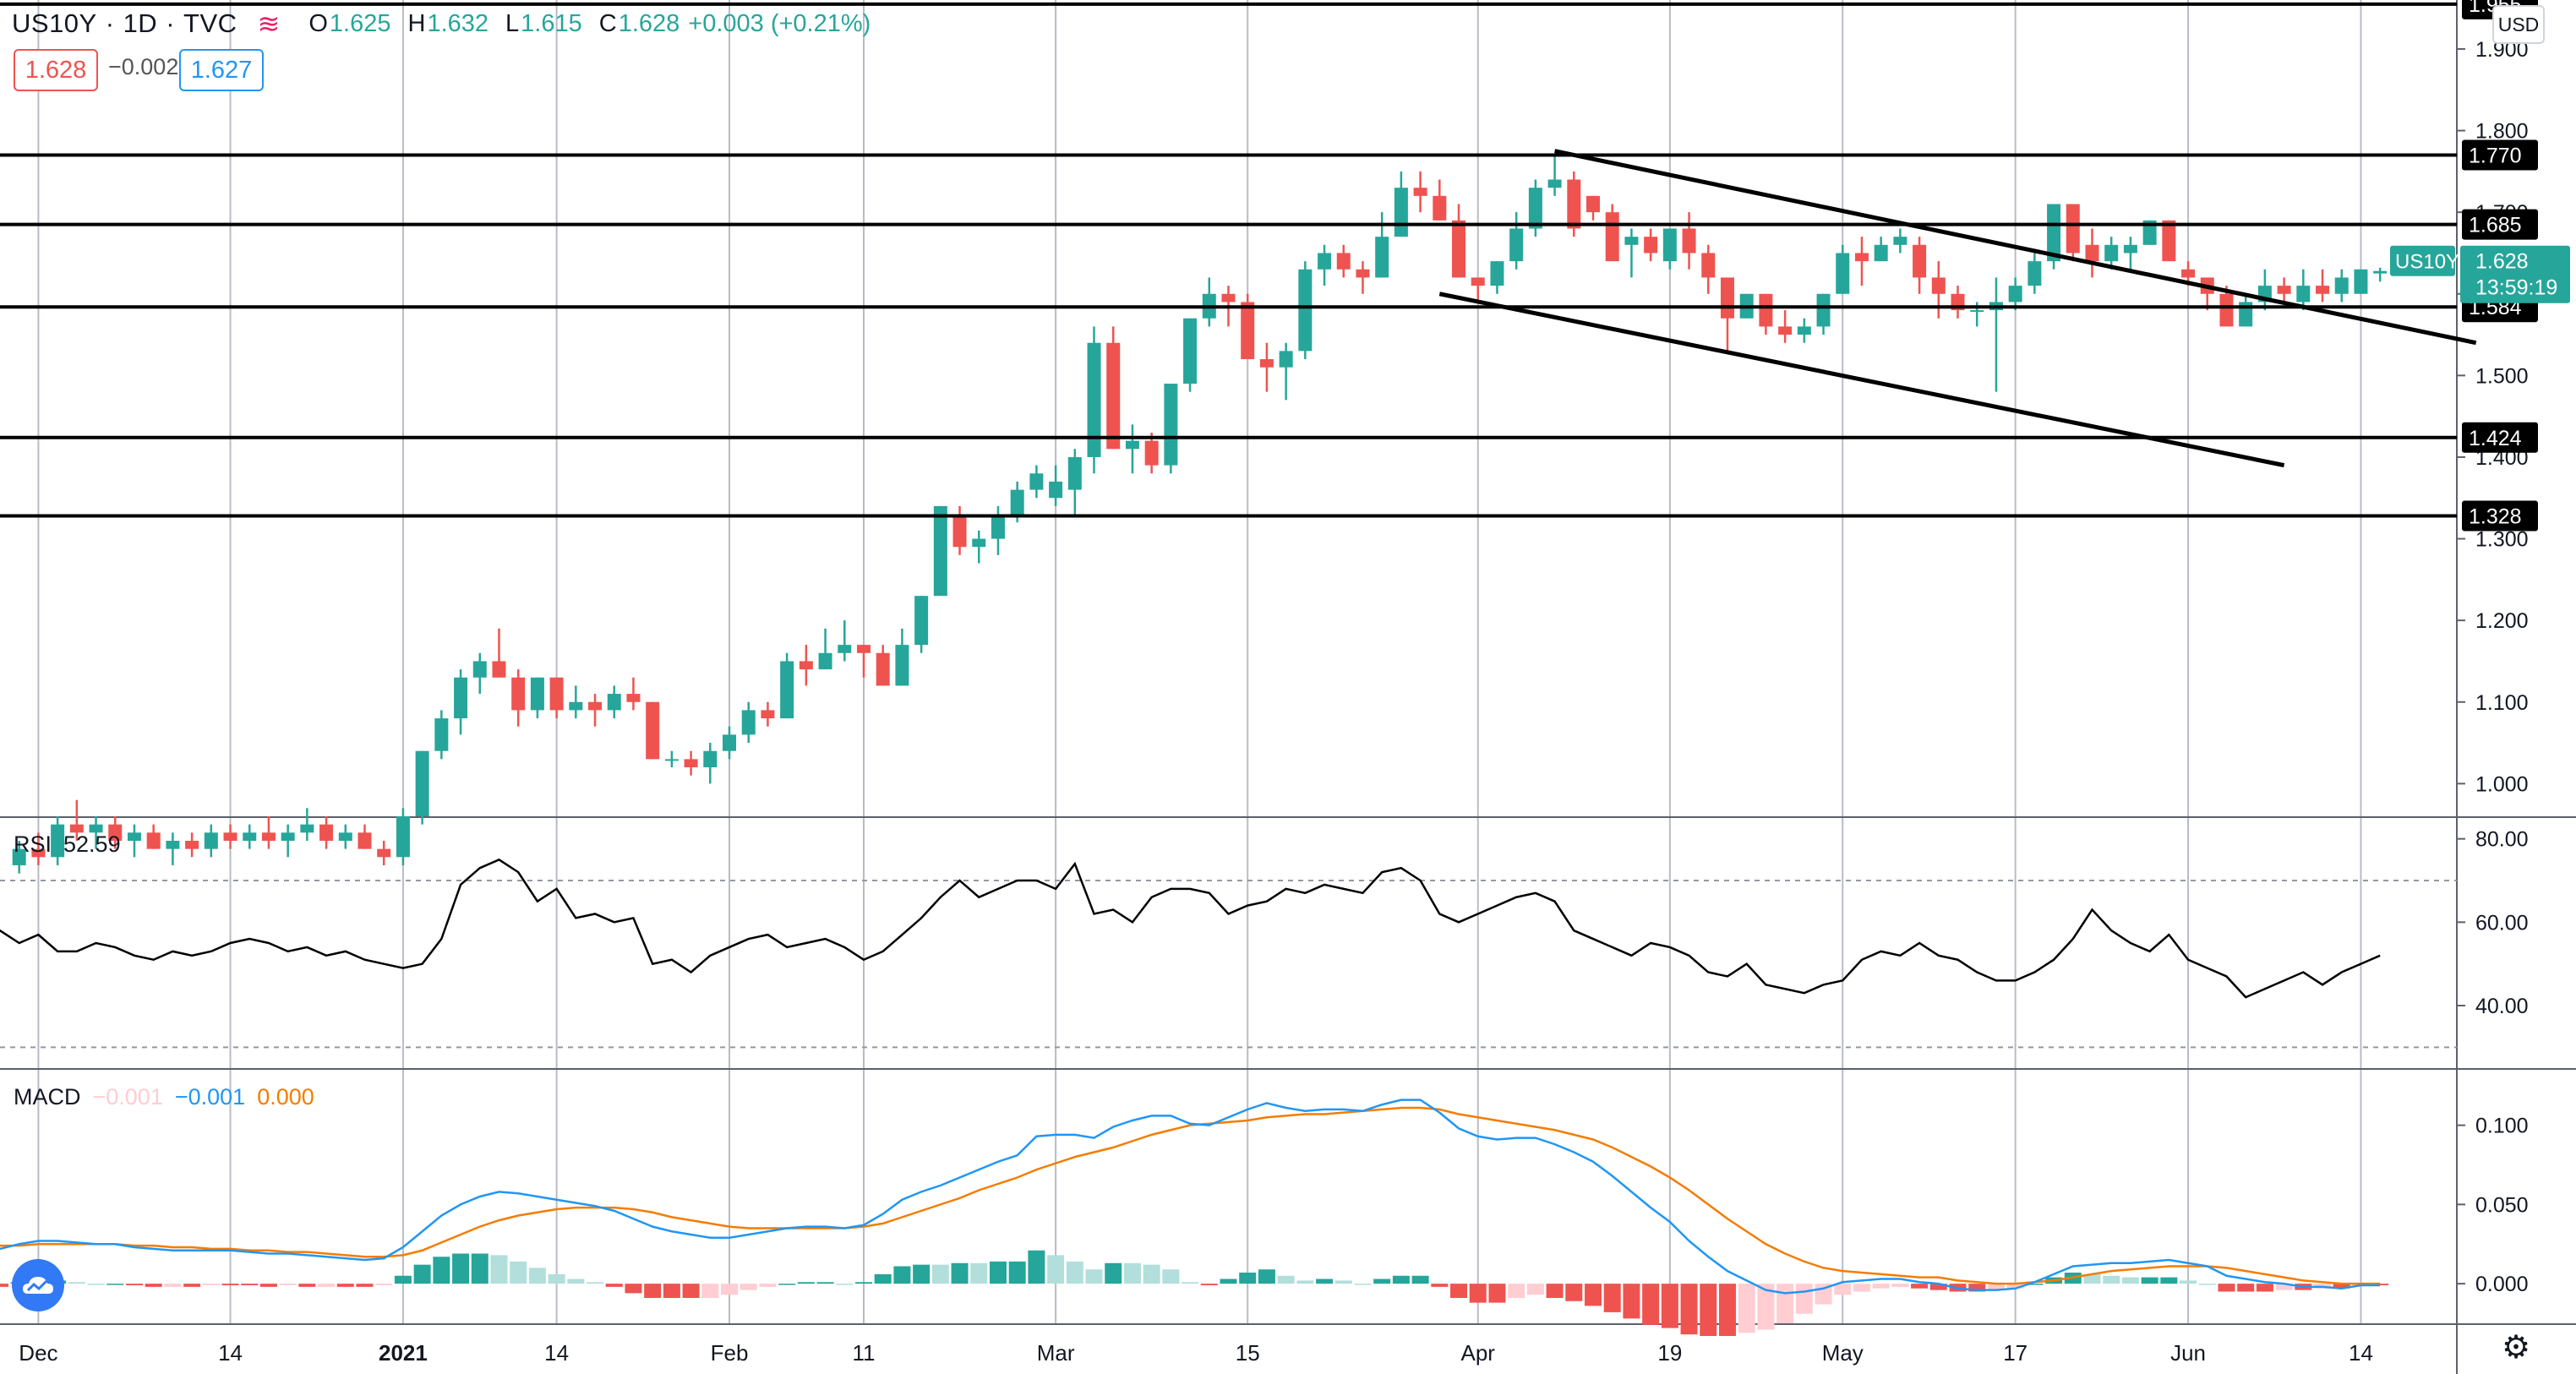 The height and width of the screenshot is (1374, 2576). What do you see at coordinates (221, 70) in the screenshot?
I see `buy-price-button: 1.627` at bounding box center [221, 70].